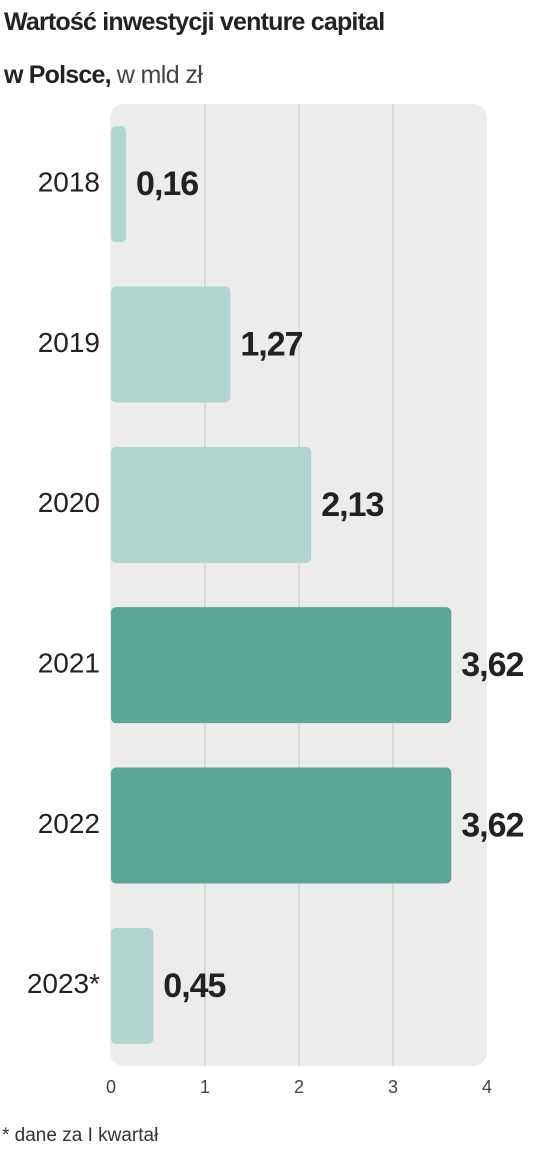 This screenshot has height=1151, width=536. What do you see at coordinates (487, 1087) in the screenshot?
I see `x-tick-label: 4` at bounding box center [487, 1087].